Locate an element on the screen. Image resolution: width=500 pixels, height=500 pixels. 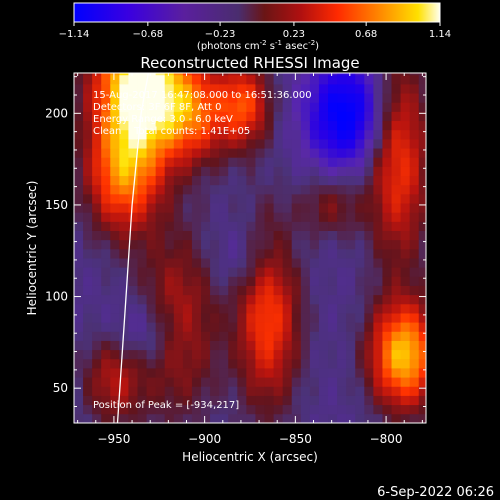
annotation-time-range: 15-Aug-2017 16:47:08.000 to 16:51:36.000 is located at coordinates (202, 95).